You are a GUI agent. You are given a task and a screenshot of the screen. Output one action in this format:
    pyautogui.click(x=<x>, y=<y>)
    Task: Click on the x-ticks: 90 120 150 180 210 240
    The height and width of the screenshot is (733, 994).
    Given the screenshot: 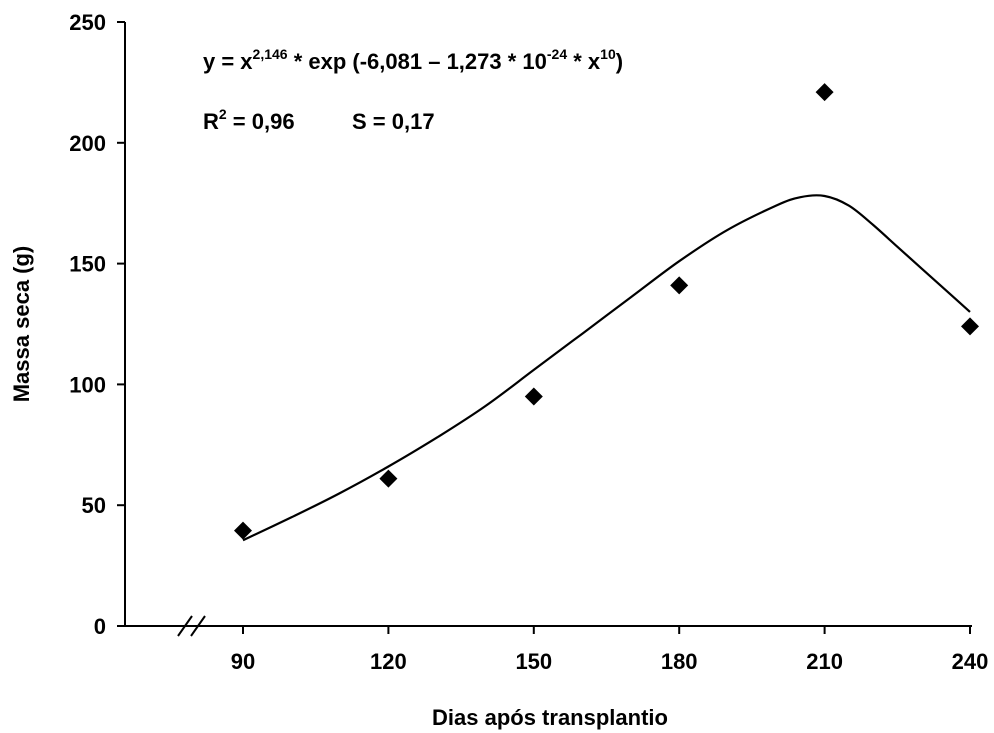 What is the action you would take?
    pyautogui.click(x=610, y=650)
    